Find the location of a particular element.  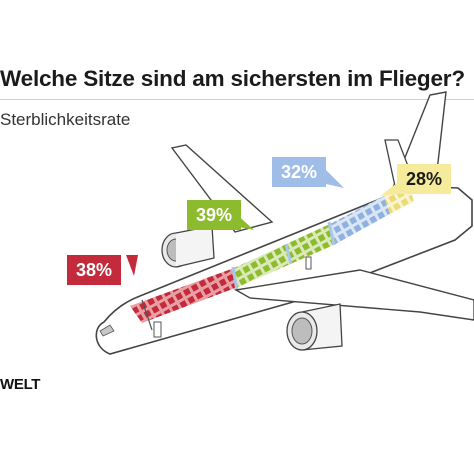

far-wing is located at coordinates (222, 188).